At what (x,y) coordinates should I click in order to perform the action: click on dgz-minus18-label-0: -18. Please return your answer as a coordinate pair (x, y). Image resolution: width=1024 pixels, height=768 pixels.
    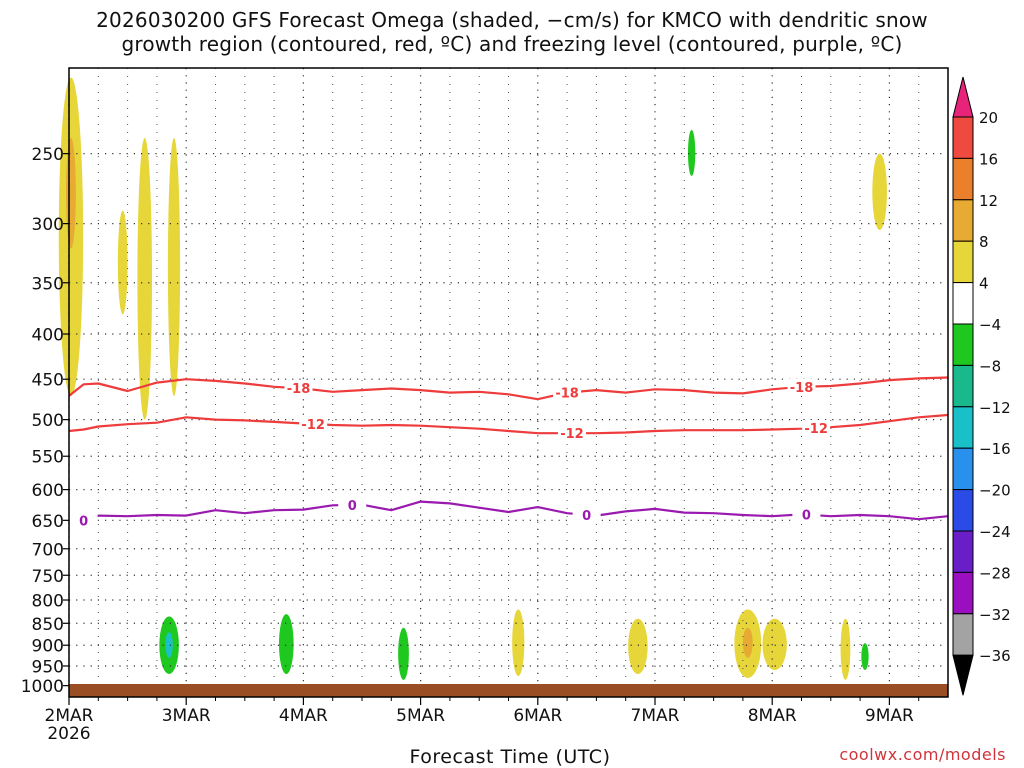
    Looking at the image, I should click on (299, 389).